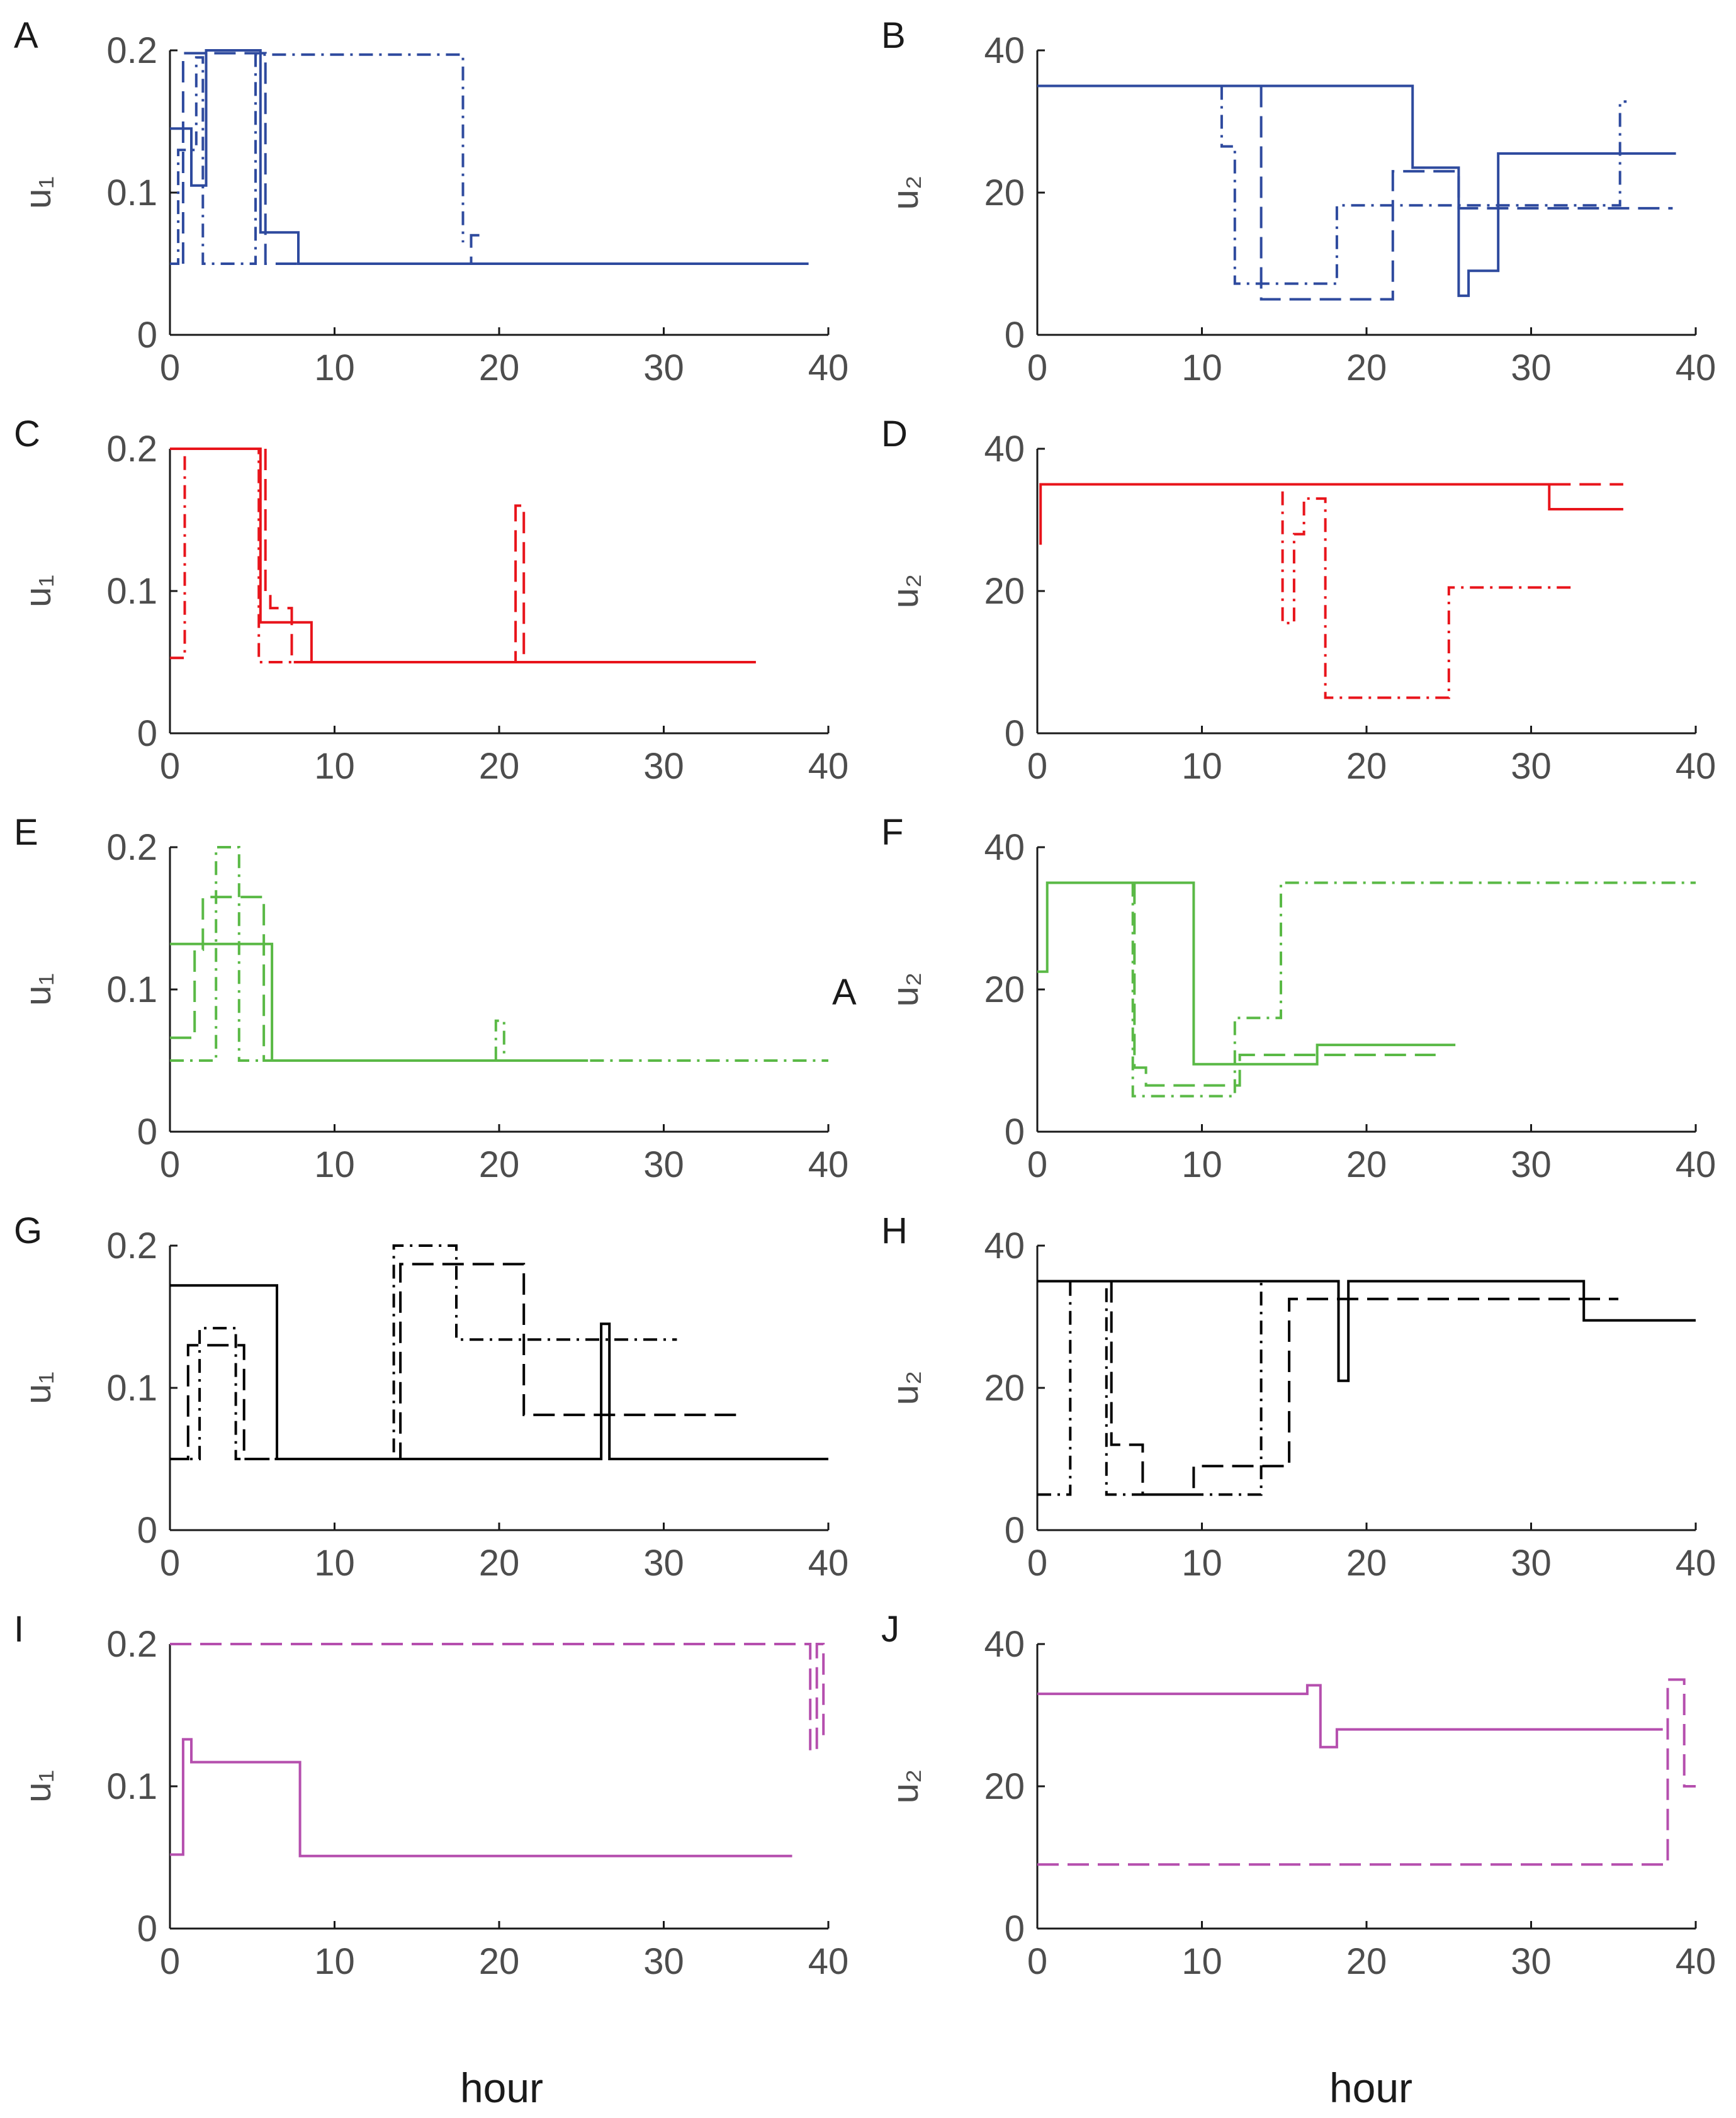 The image size is (1736, 2118). I want to click on x-axis-label-right: hour, so click(1370, 2087).